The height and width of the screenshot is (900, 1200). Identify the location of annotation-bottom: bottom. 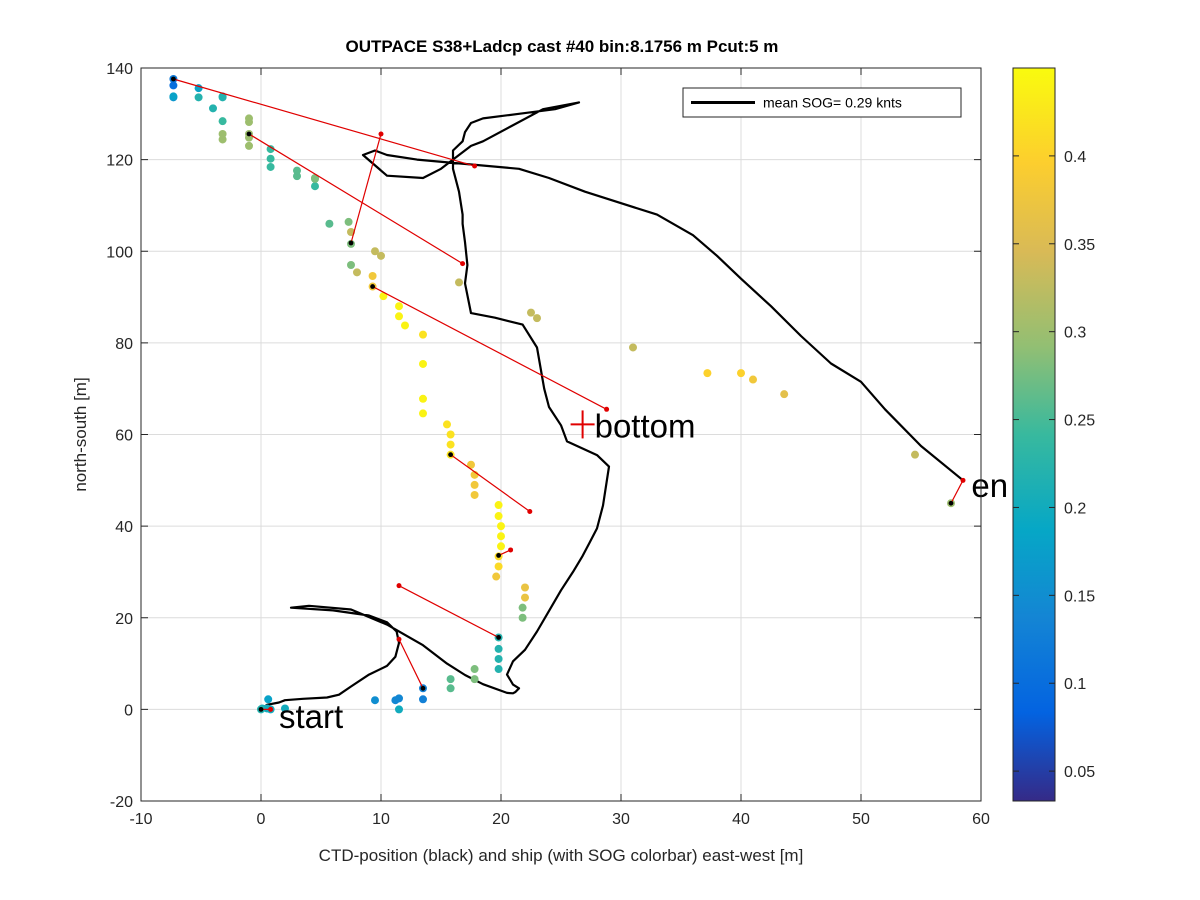
(645, 425).